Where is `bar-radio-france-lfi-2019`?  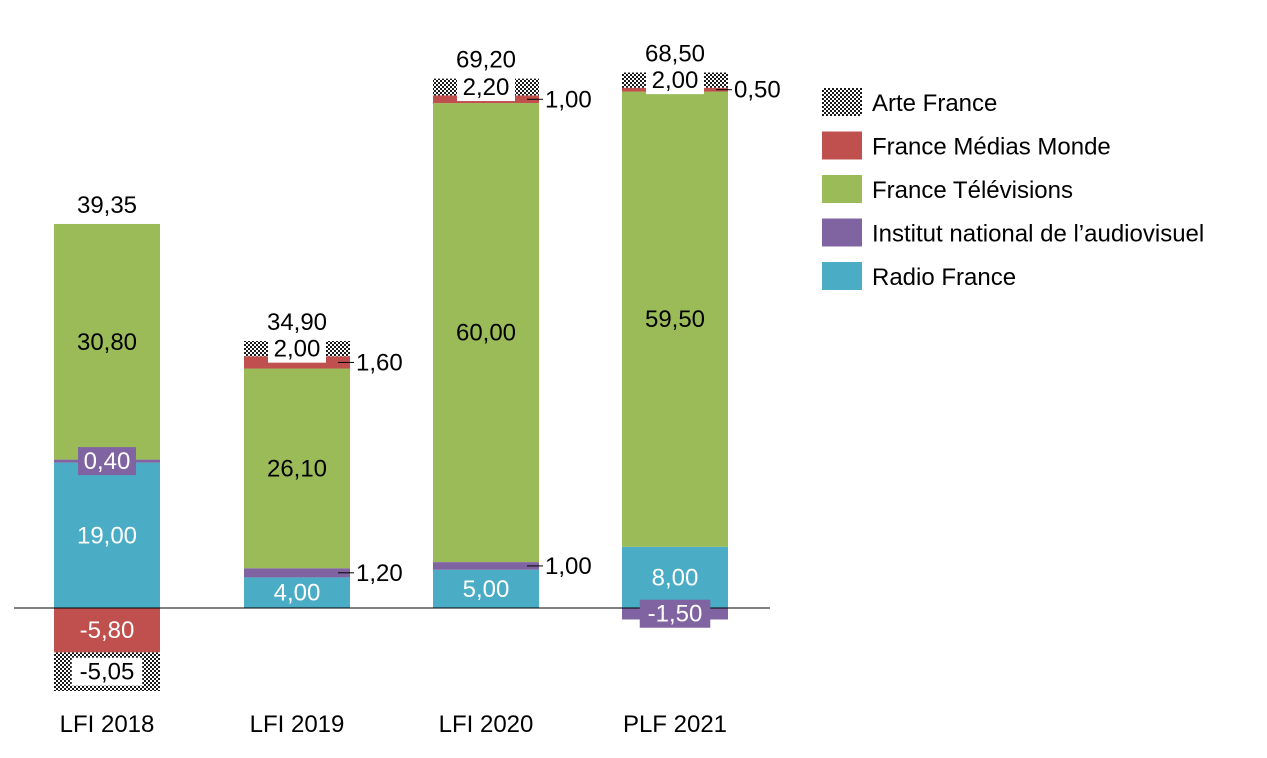 bar-radio-france-lfi-2019 is located at coordinates (297, 592).